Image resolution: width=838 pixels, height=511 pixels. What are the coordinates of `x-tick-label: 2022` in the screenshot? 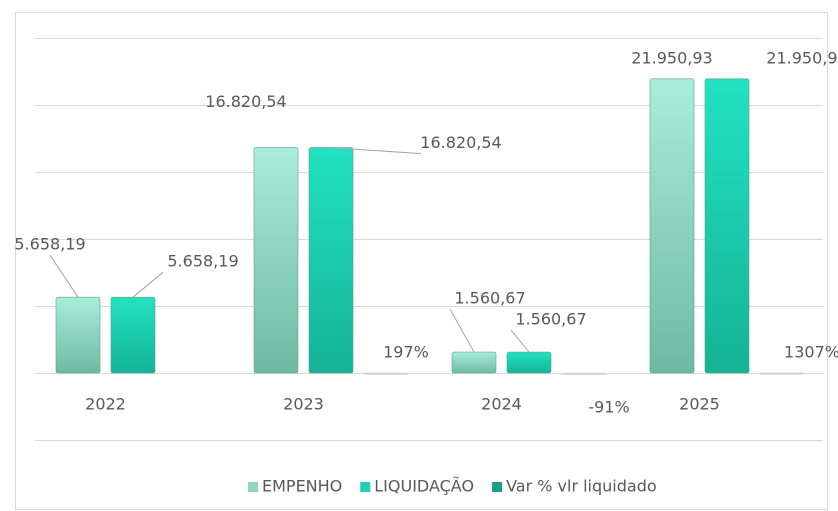 It's located at (105, 404).